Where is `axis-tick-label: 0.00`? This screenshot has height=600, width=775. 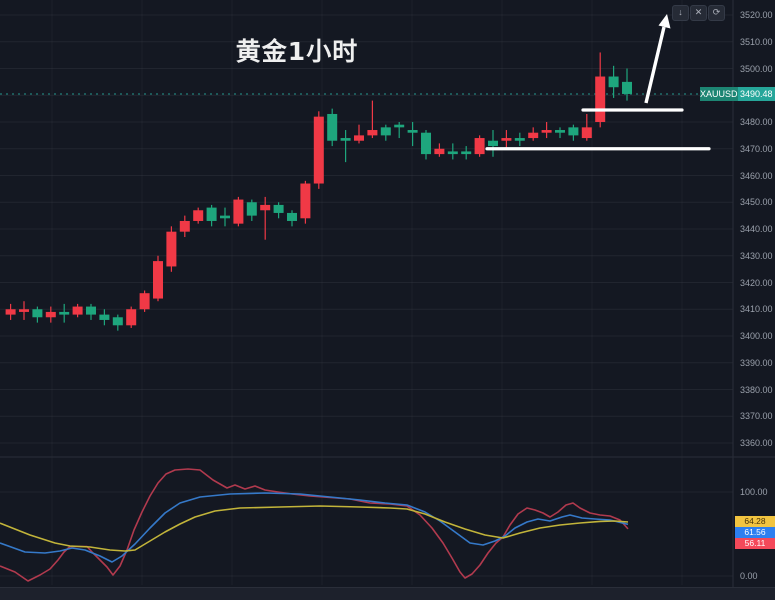
axis-tick-label: 0.00 is located at coordinates (749, 576).